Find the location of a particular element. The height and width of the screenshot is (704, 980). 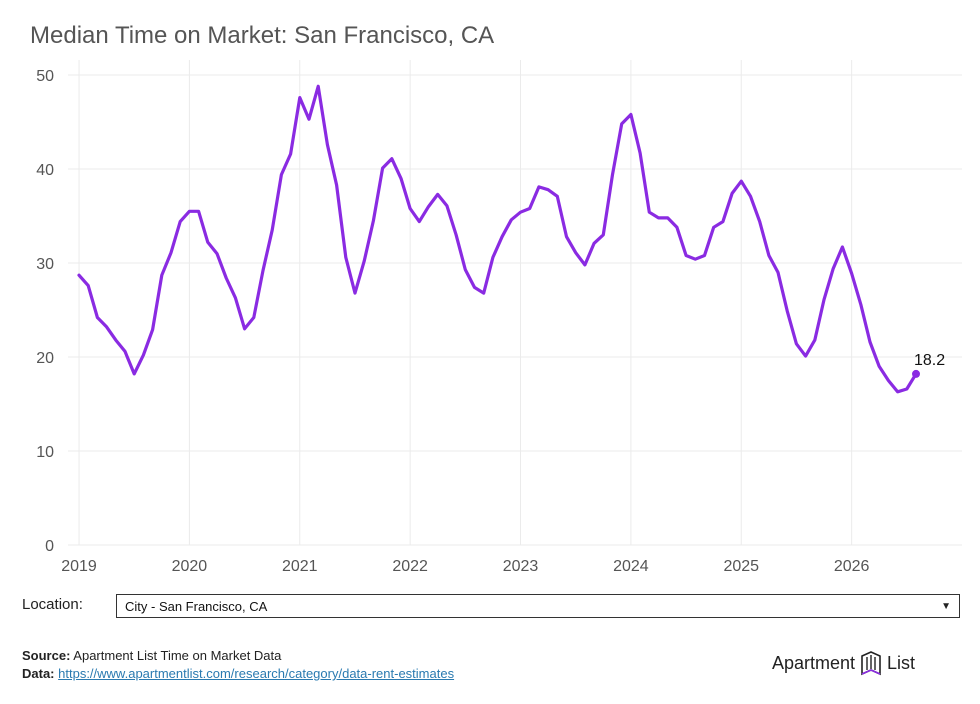

x-tick-label: 2019 is located at coordinates (79, 566).